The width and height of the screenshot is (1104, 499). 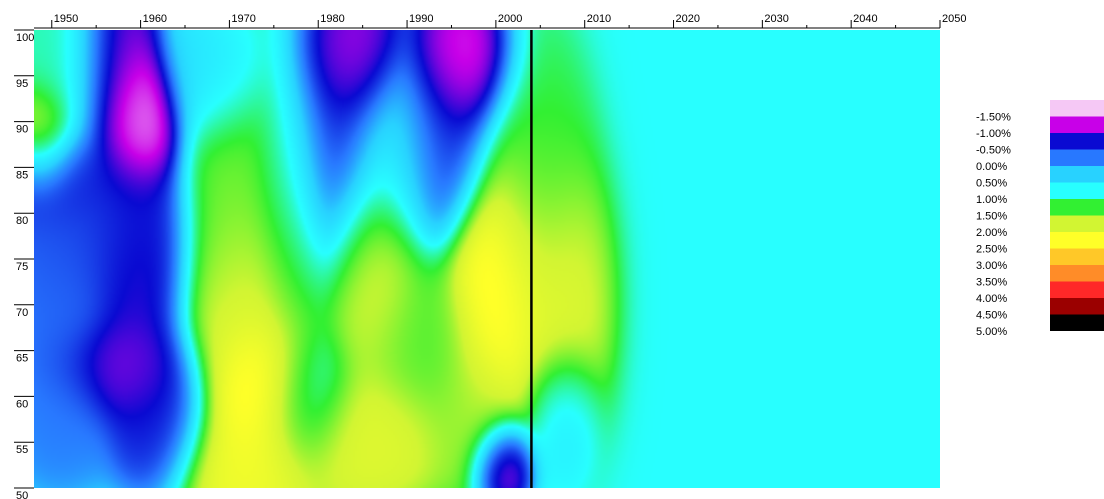 What do you see at coordinates (22, 404) in the screenshot?
I see `y-tick-label: 60` at bounding box center [22, 404].